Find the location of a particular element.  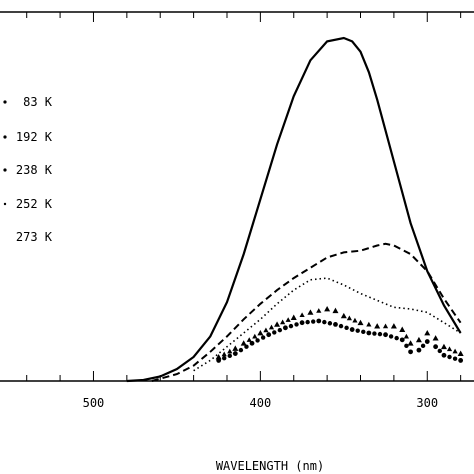

series-273k is located at coordinates (340, 340).